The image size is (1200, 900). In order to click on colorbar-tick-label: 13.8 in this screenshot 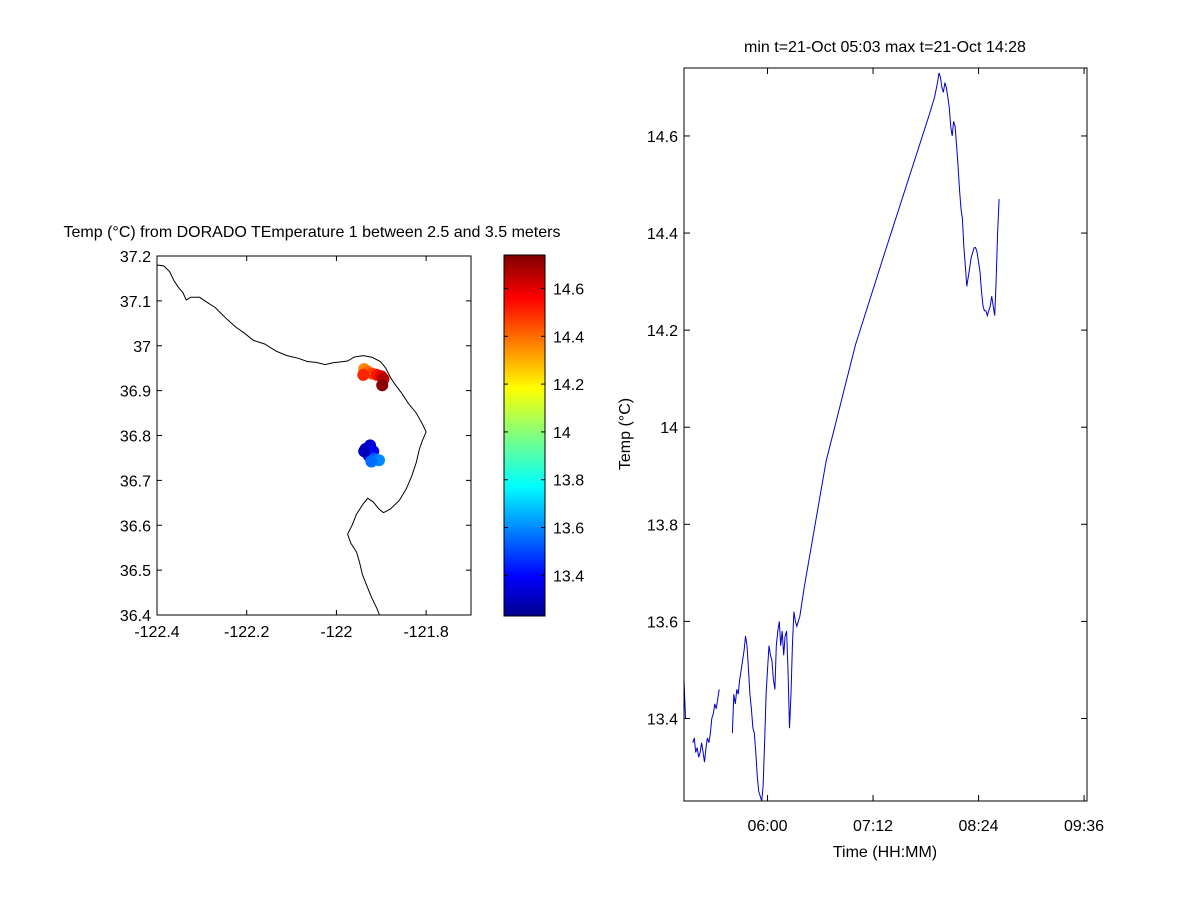, I will do `click(568, 481)`.